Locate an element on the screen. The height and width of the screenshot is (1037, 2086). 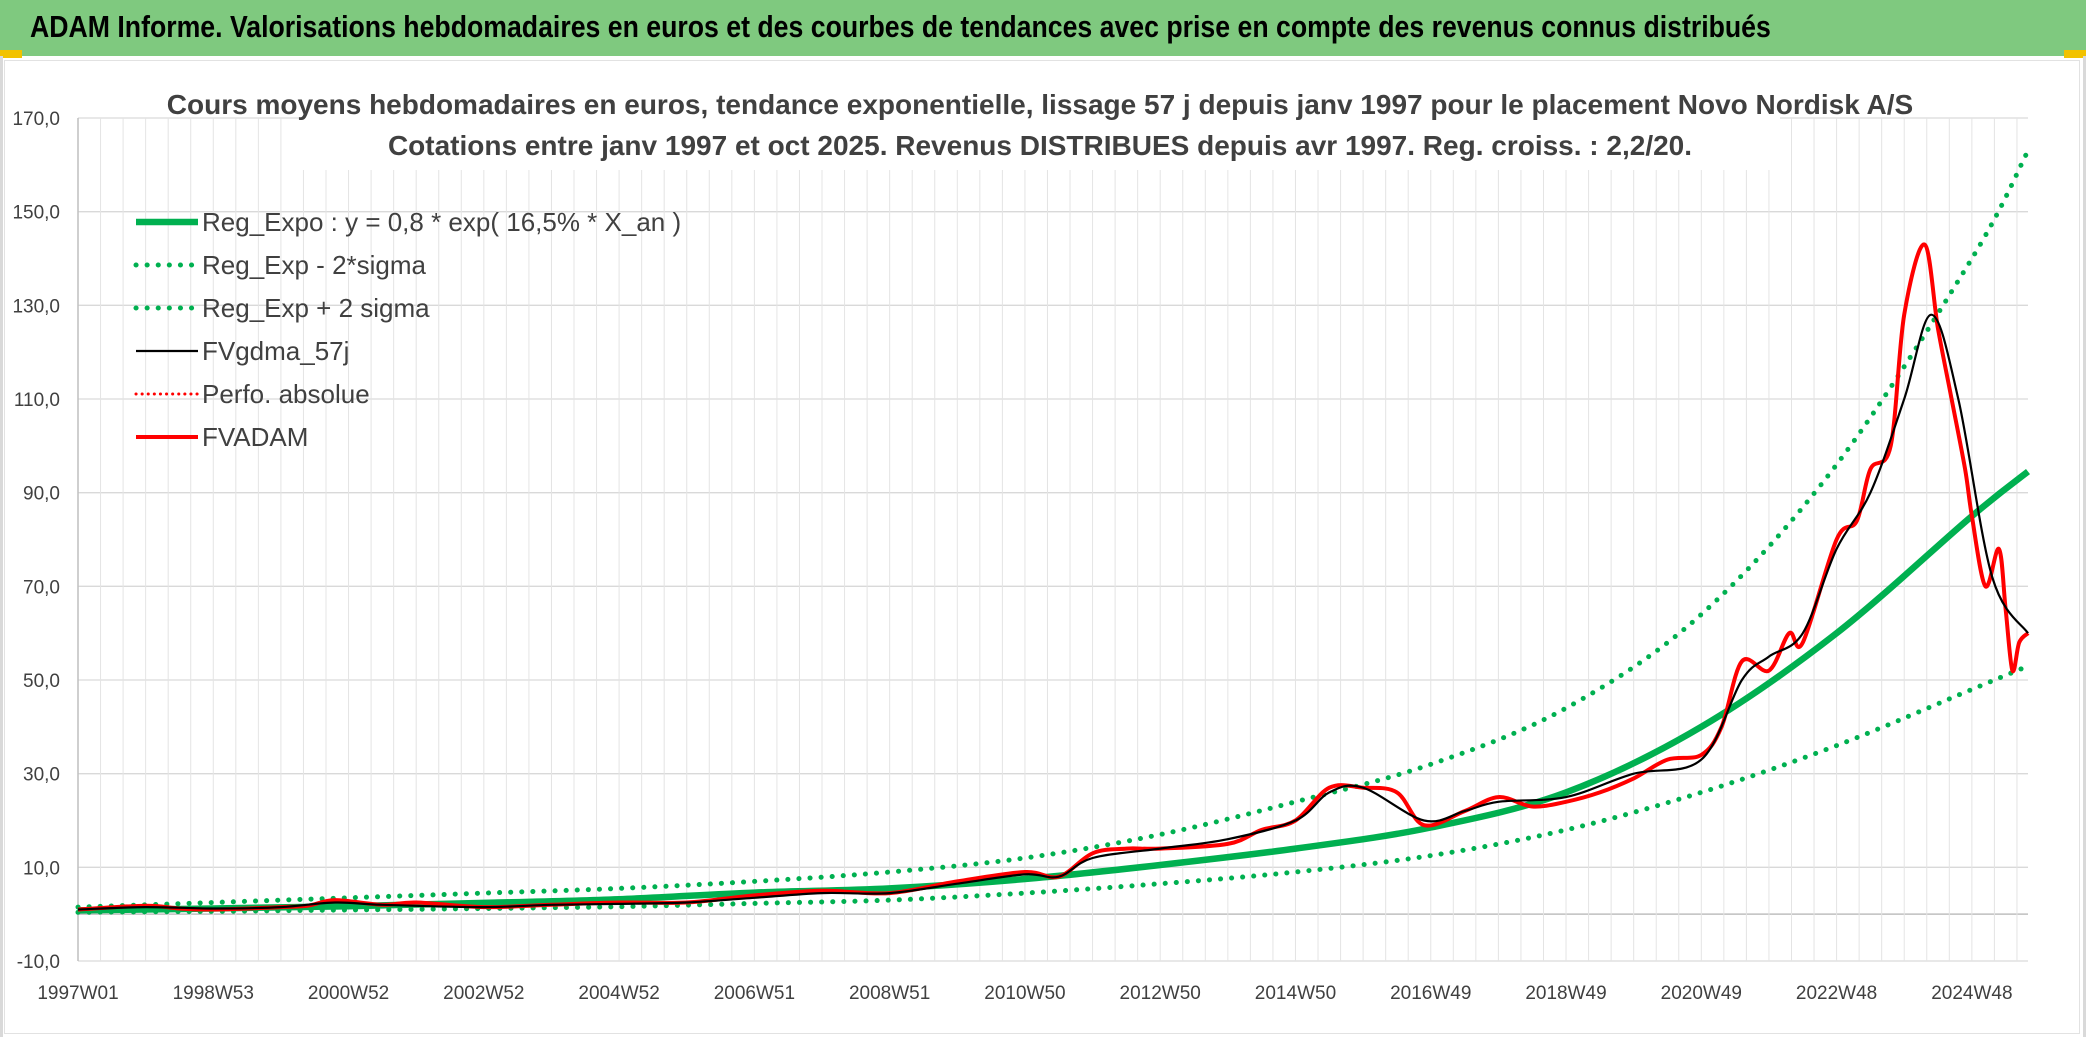
x-tick-label: 2010W50 is located at coordinates (1024, 993).